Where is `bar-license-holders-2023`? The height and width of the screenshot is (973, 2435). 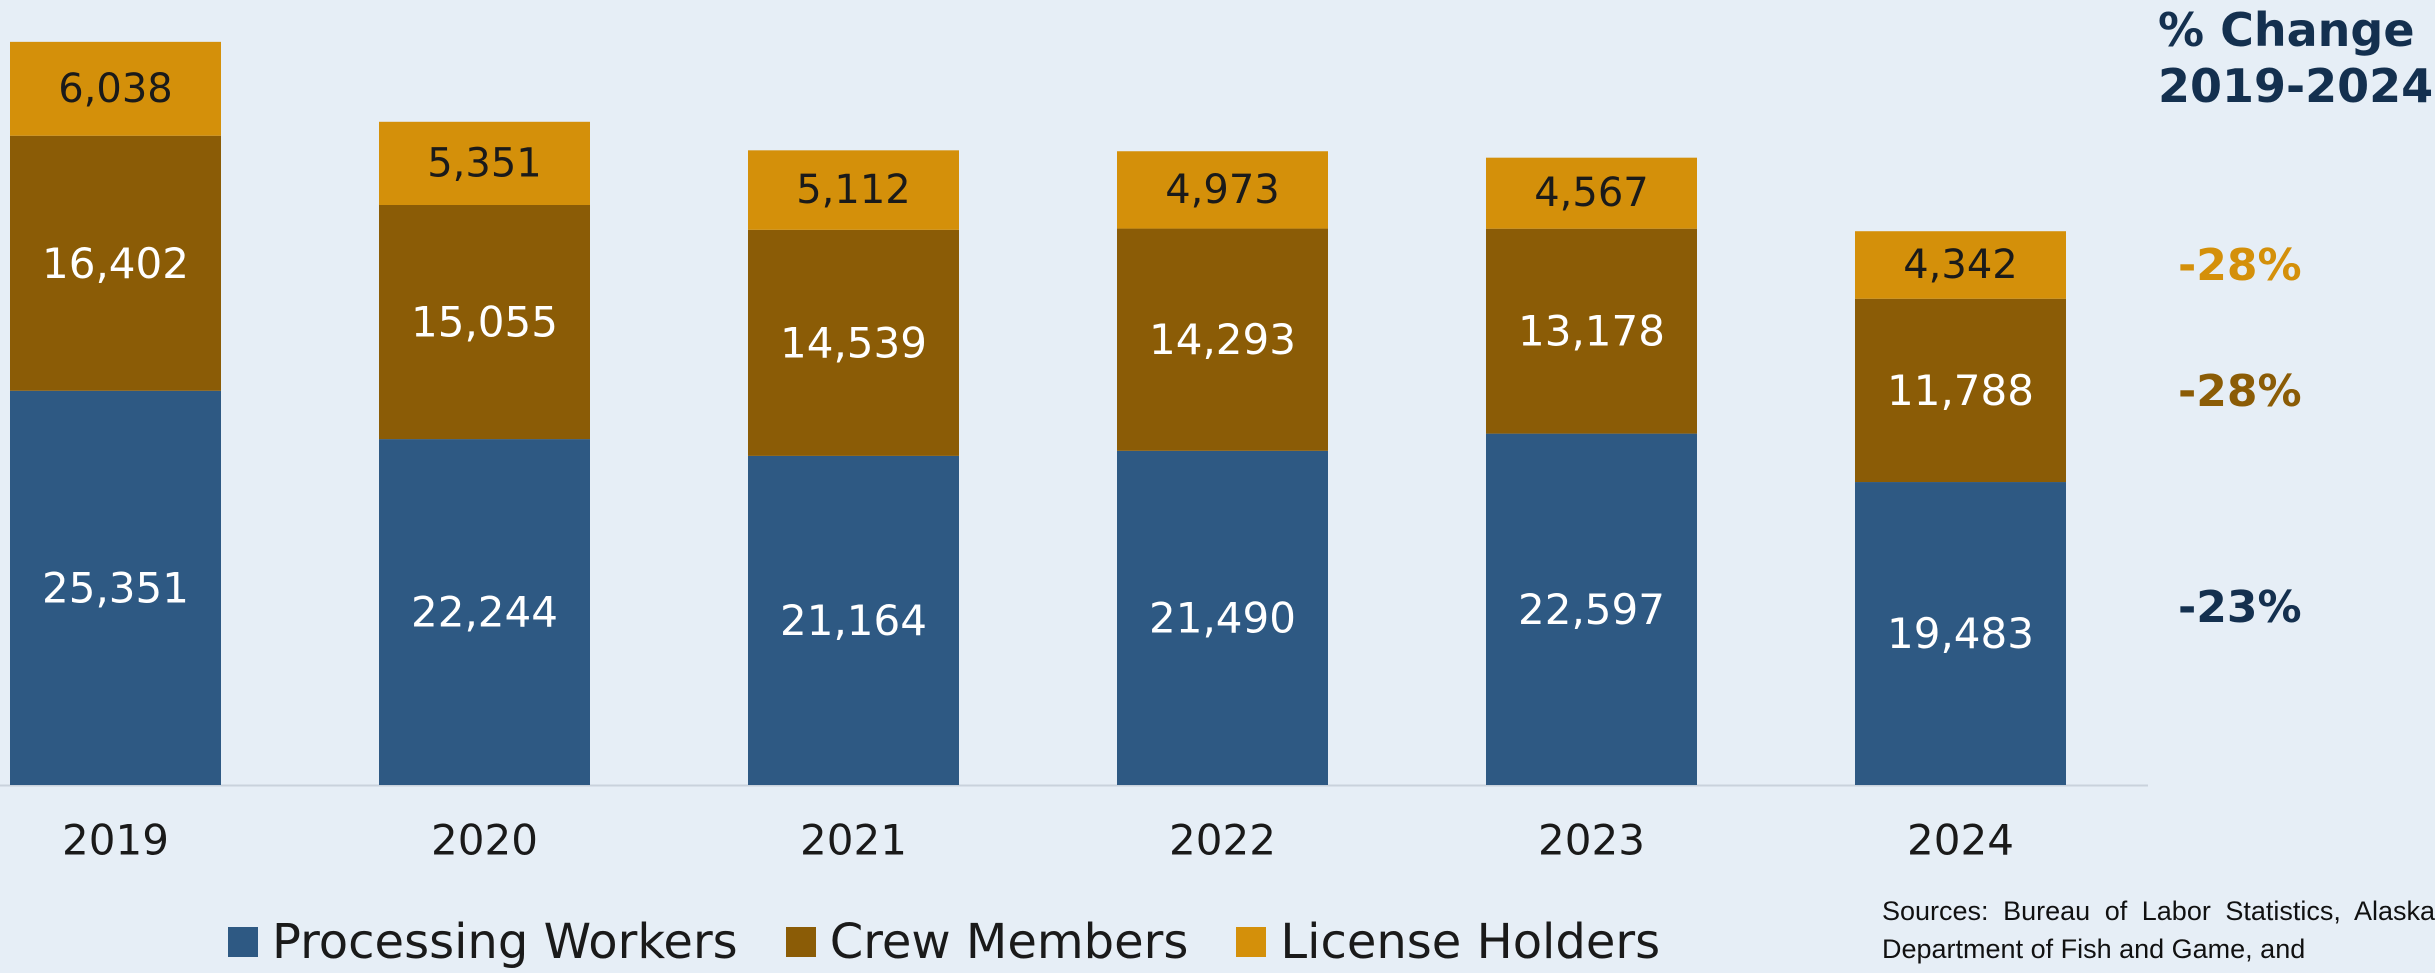
bar-license-holders-2023 is located at coordinates (1591, 193).